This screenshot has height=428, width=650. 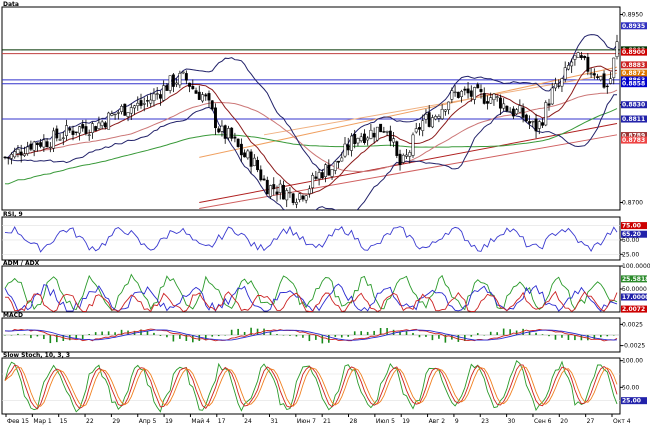 What do you see at coordinates (633, 65) in the screenshot?
I see `price-tag-label: 0.8883` at bounding box center [633, 65].